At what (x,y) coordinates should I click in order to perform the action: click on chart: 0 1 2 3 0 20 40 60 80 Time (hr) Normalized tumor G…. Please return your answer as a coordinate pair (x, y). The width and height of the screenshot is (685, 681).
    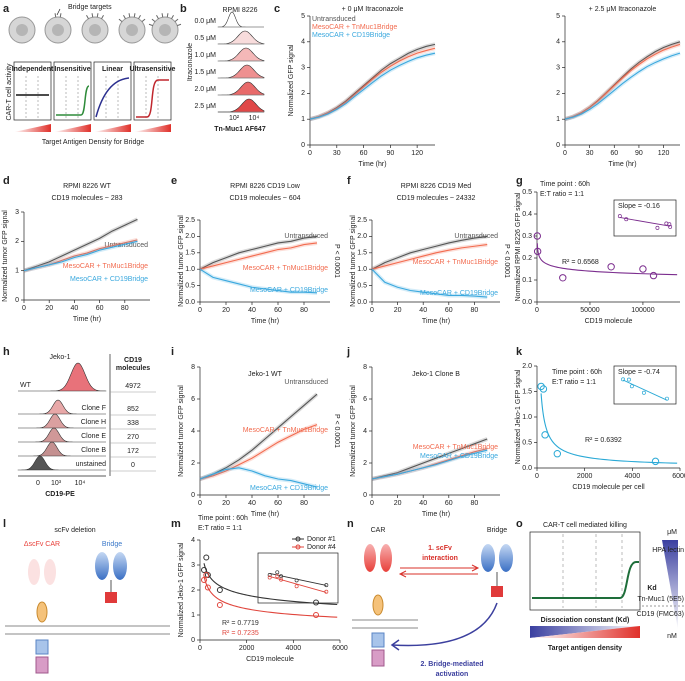
    Looking at the image, I should click on (76, 253).